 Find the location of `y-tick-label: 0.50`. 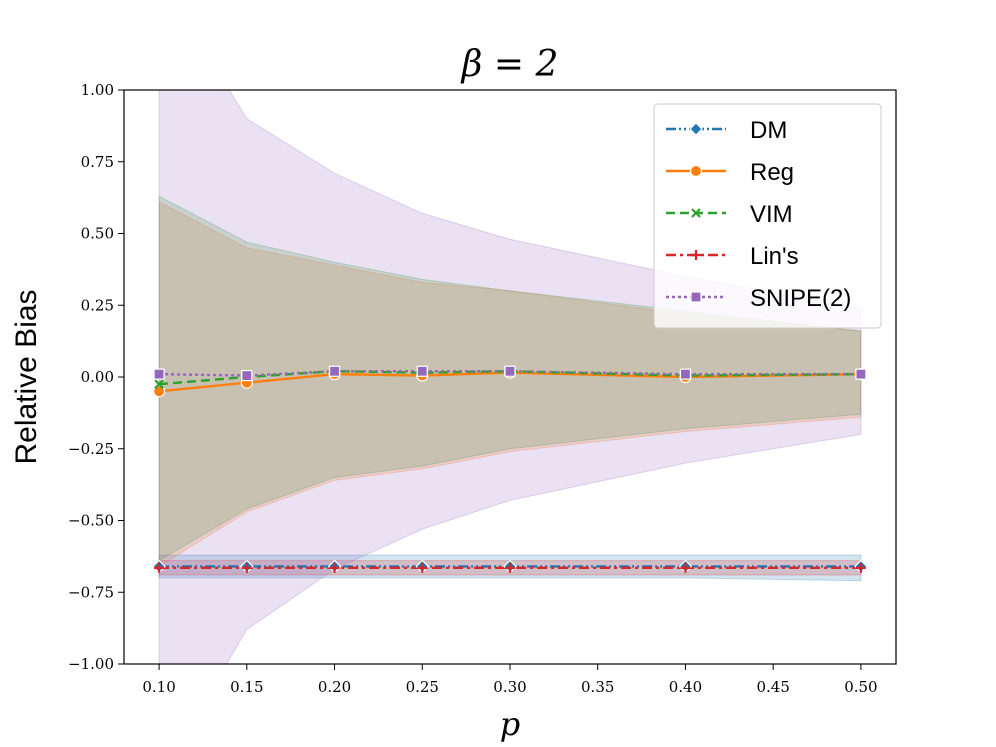

y-tick-label: 0.50 is located at coordinates (97, 234).